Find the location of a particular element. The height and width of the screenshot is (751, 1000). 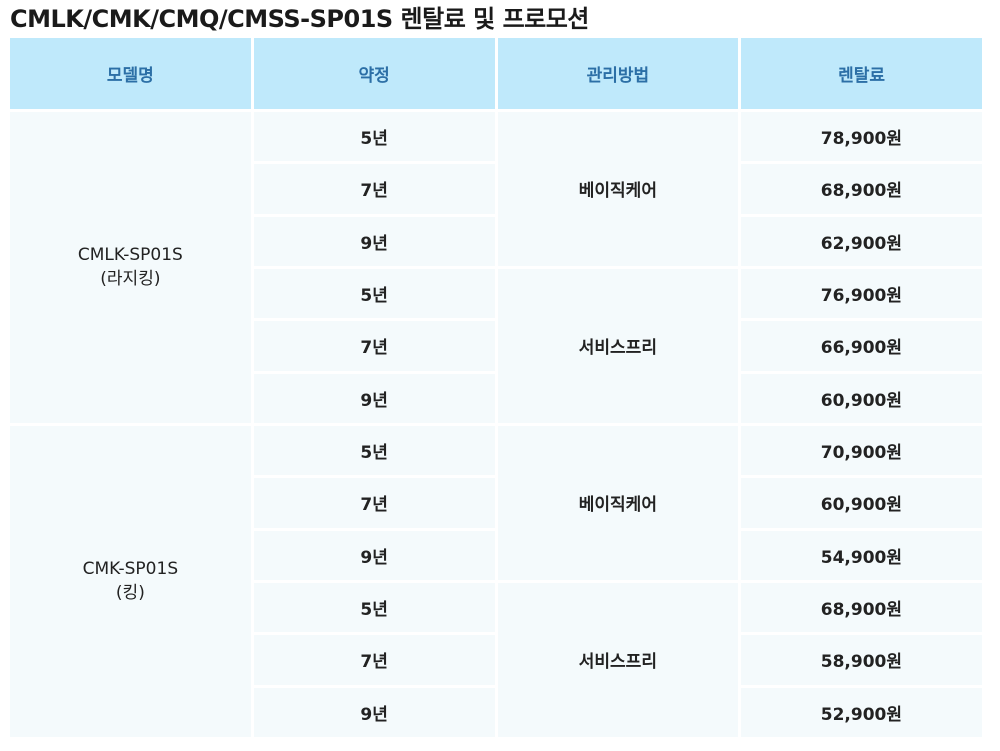

table-row: 7년 68,900원 is located at coordinates (496, 189).